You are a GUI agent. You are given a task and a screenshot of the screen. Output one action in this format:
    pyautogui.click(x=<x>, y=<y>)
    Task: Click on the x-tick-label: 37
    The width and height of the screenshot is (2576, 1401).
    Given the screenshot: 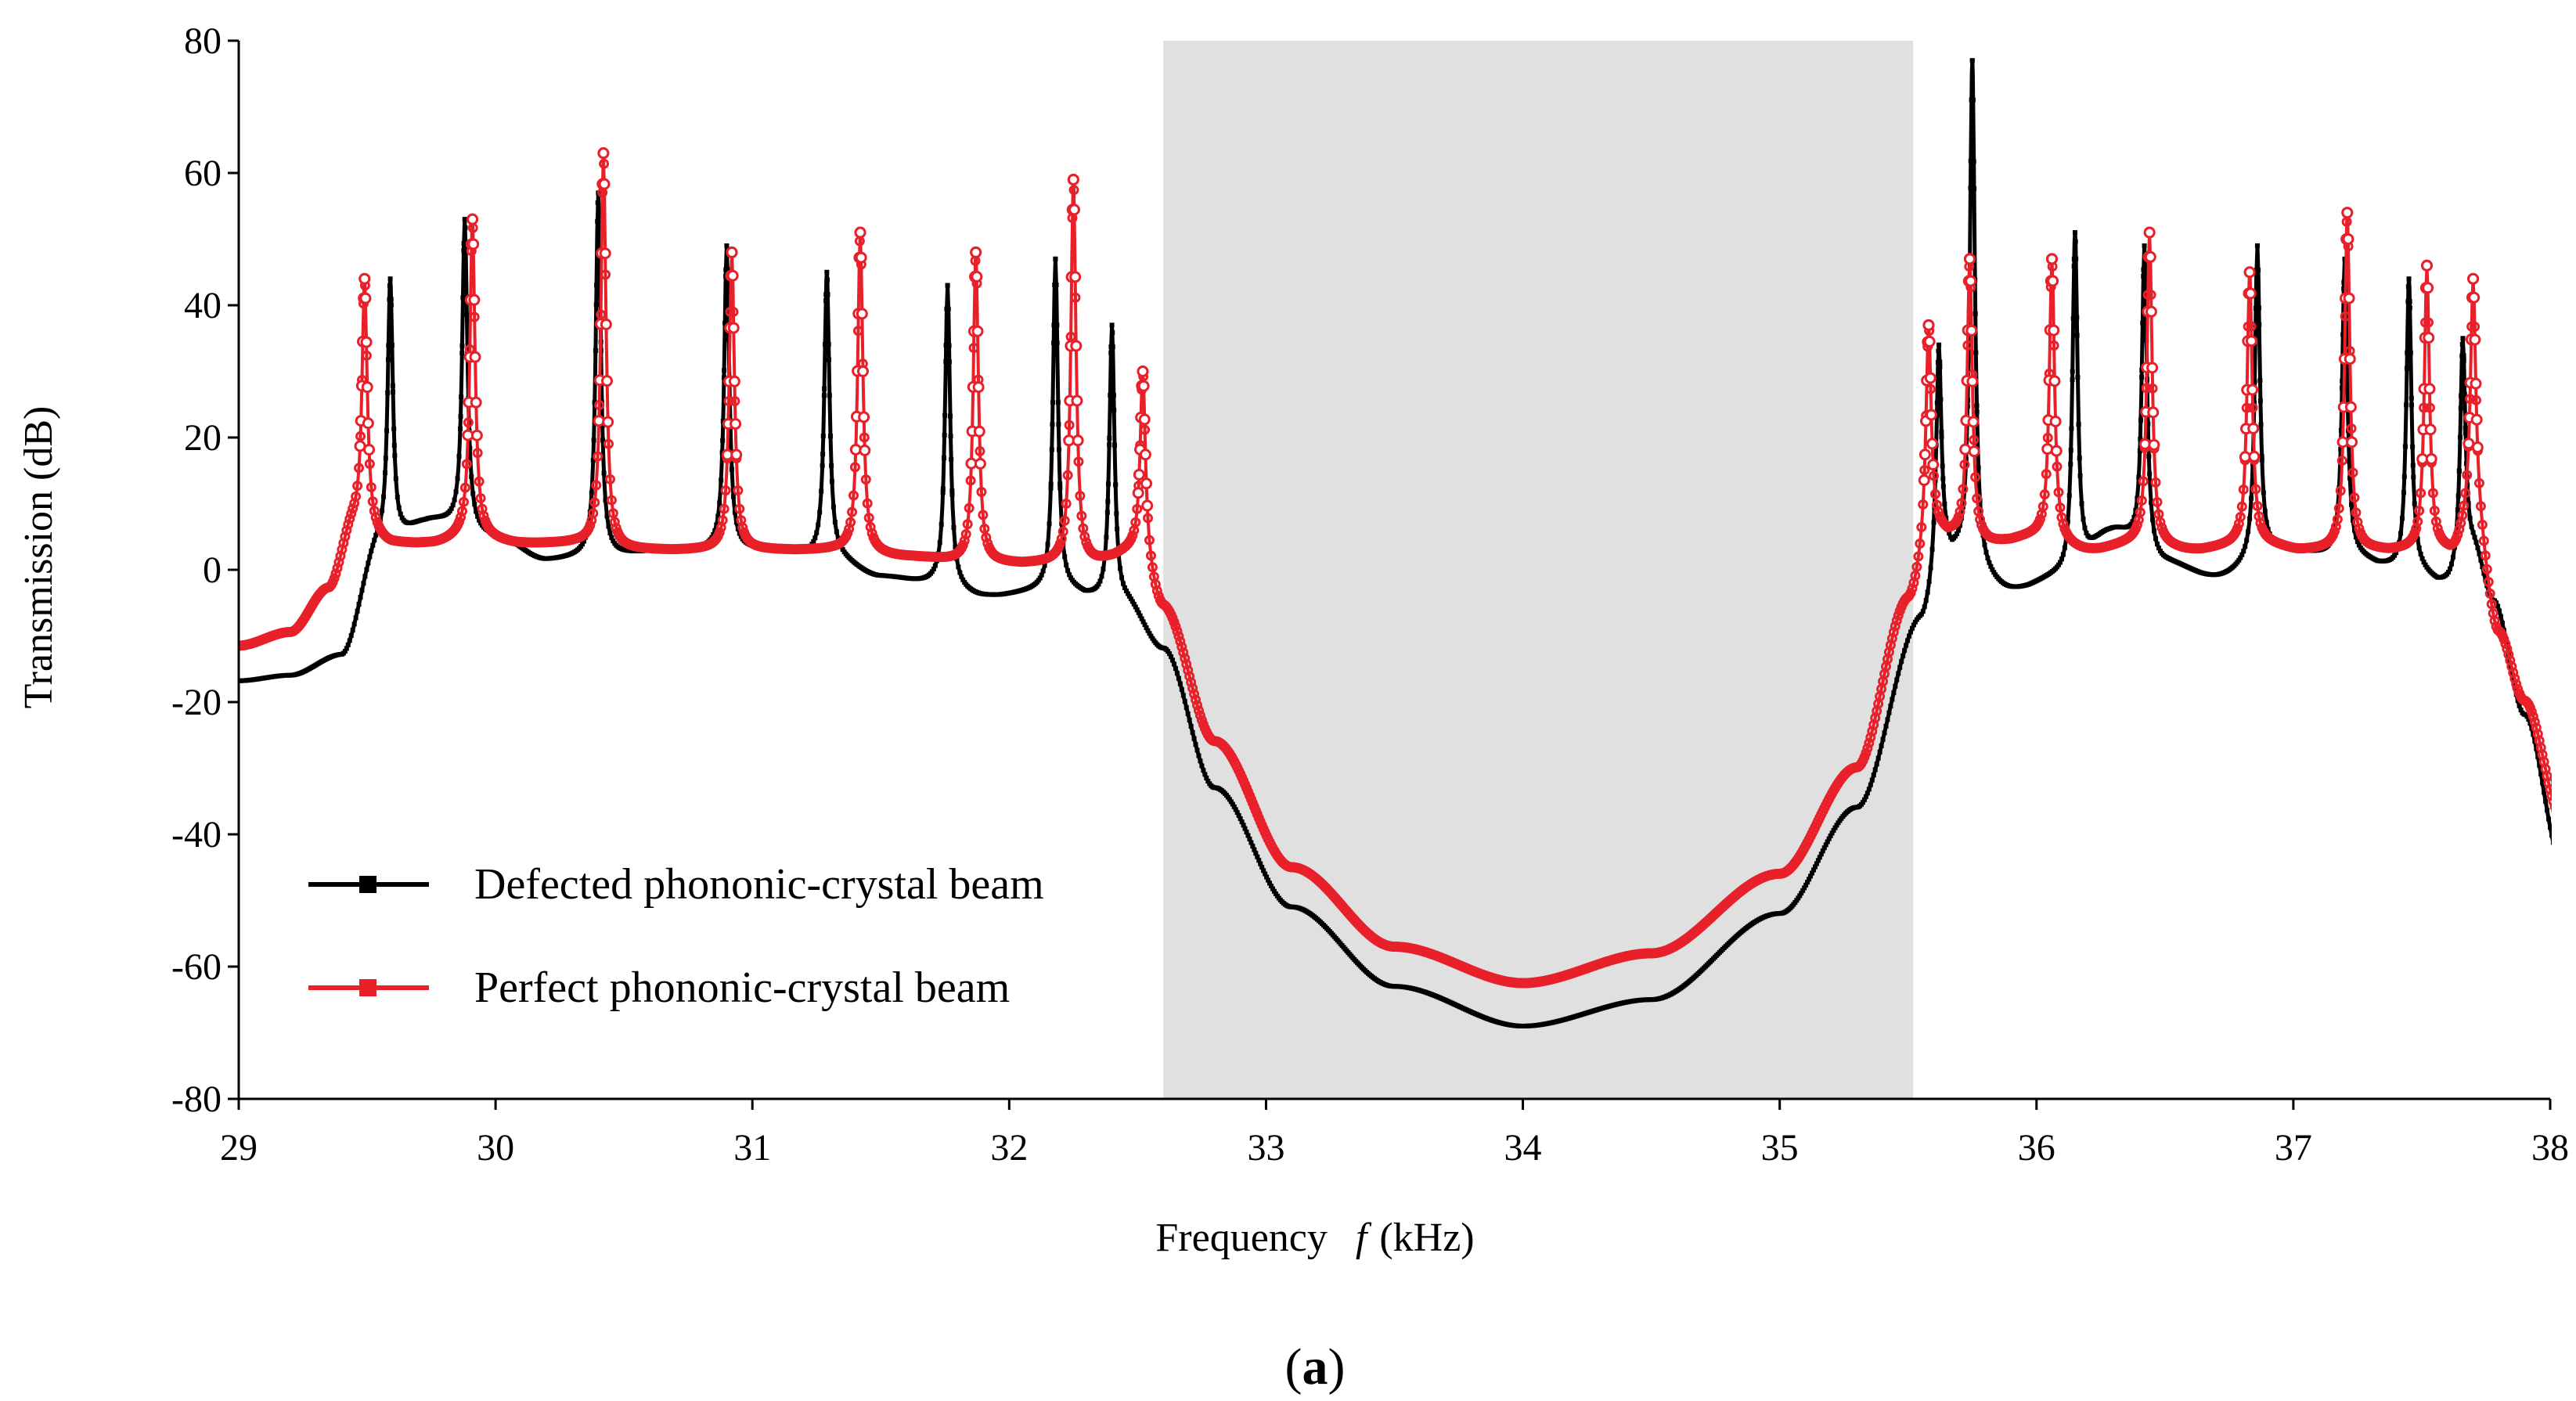 What is the action you would take?
    pyautogui.click(x=2293, y=1148)
    